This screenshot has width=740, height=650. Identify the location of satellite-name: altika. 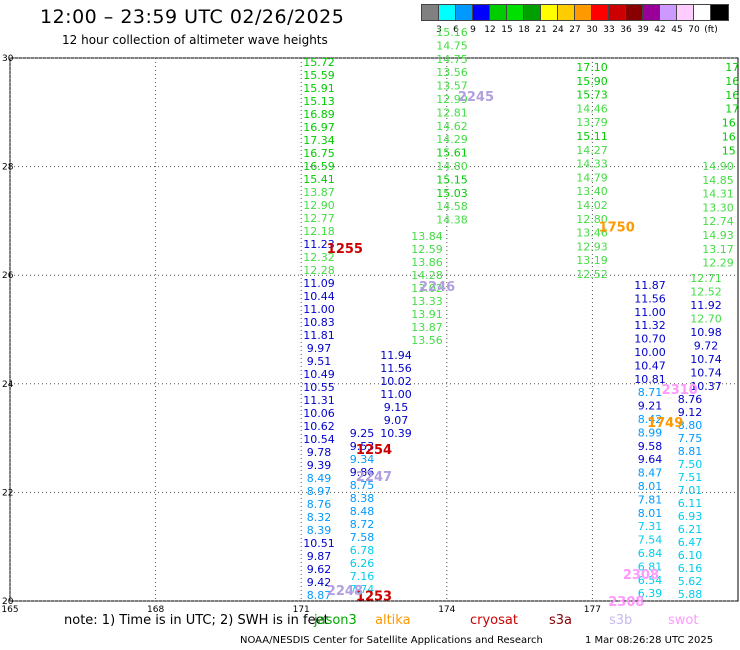
(393, 620).